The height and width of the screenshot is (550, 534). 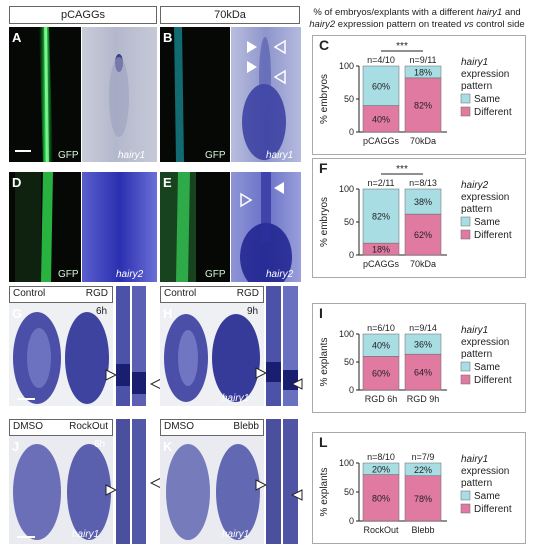 What do you see at coordinates (68, 274) in the screenshot?
I see `gfp-label-d: GFP` at bounding box center [68, 274].